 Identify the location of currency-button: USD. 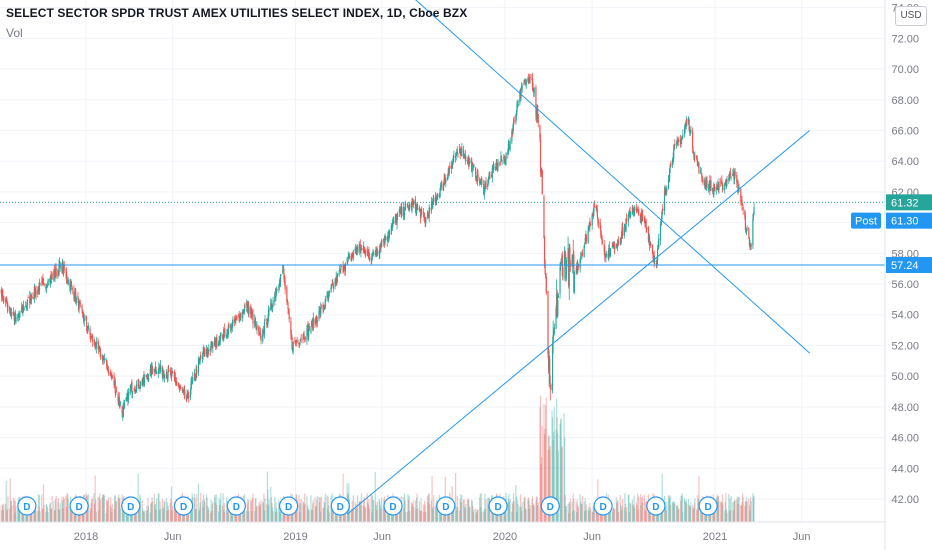
(911, 16).